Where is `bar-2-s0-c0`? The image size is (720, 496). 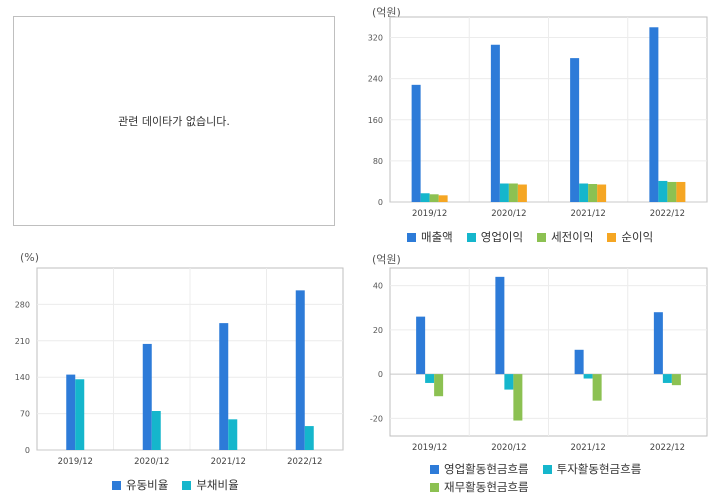
bar-2-s0-c0 is located at coordinates (71, 412).